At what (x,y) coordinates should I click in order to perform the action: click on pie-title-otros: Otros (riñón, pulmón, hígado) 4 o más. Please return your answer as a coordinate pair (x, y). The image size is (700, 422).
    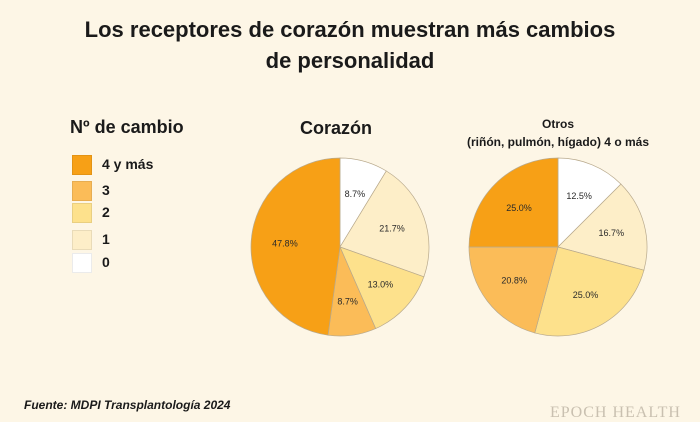
    Looking at the image, I should click on (558, 133).